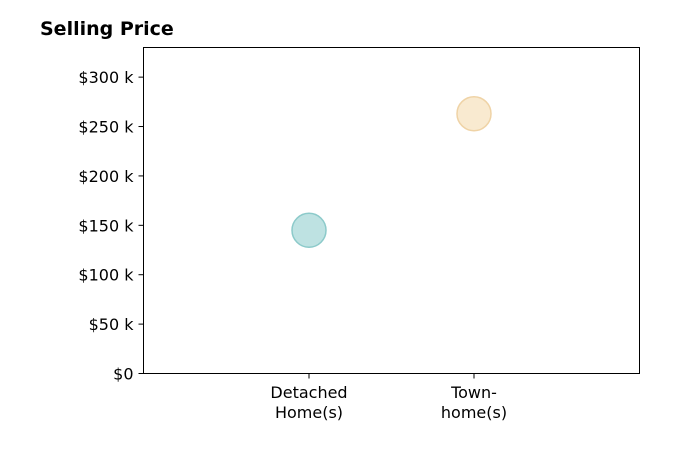  Describe the element at coordinates (106, 127) in the screenshot. I see `y-tick-label: $250 k` at that location.